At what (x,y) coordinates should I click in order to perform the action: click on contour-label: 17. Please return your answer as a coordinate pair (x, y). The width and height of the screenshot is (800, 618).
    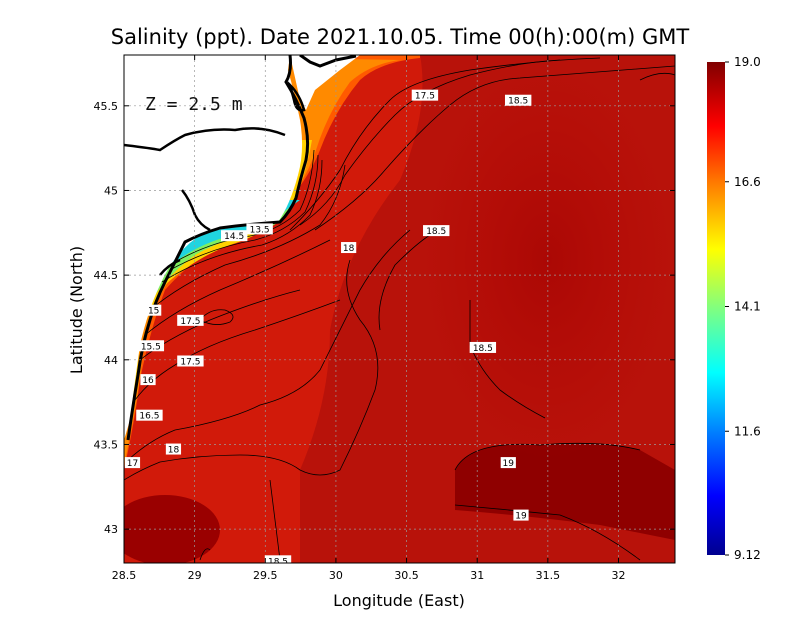
    Looking at the image, I should click on (132, 464).